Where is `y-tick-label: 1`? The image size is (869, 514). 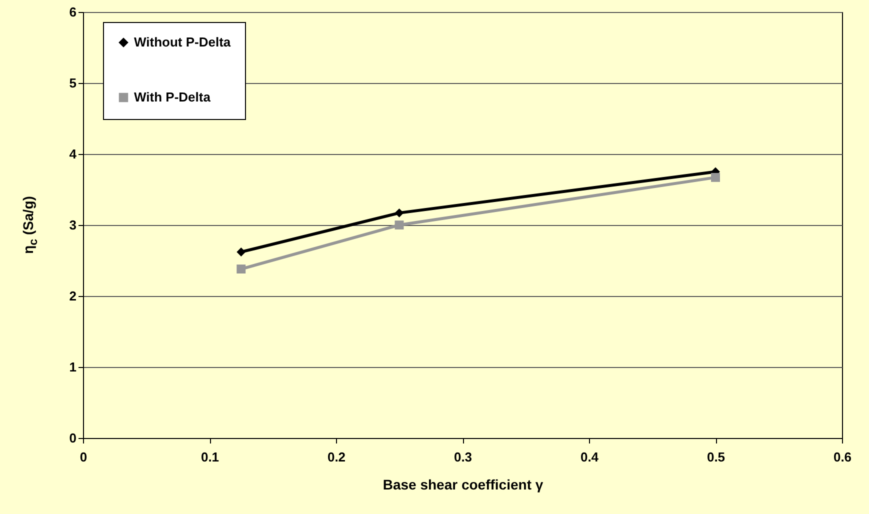 y-tick-label: 1 is located at coordinates (72, 367).